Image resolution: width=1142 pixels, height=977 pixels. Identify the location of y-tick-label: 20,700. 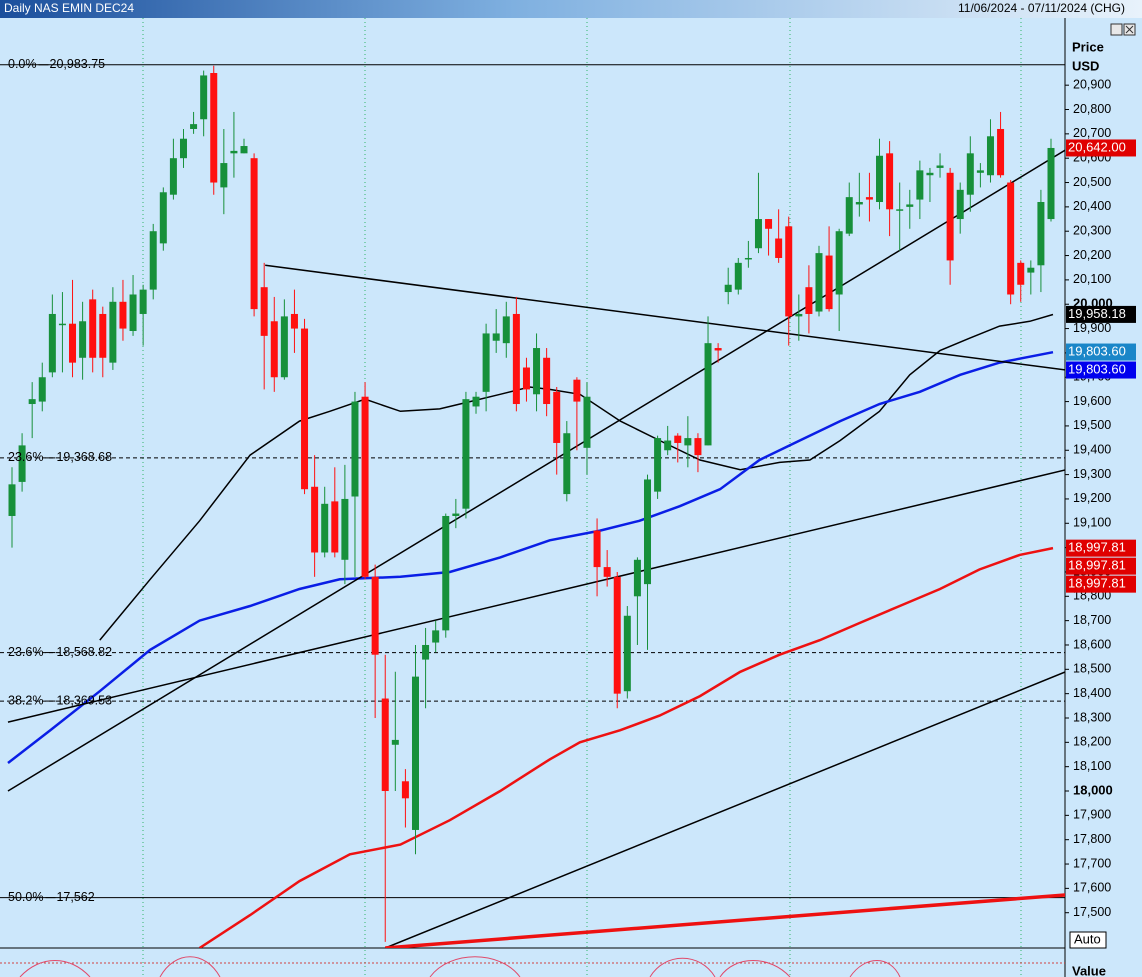
(1092, 133).